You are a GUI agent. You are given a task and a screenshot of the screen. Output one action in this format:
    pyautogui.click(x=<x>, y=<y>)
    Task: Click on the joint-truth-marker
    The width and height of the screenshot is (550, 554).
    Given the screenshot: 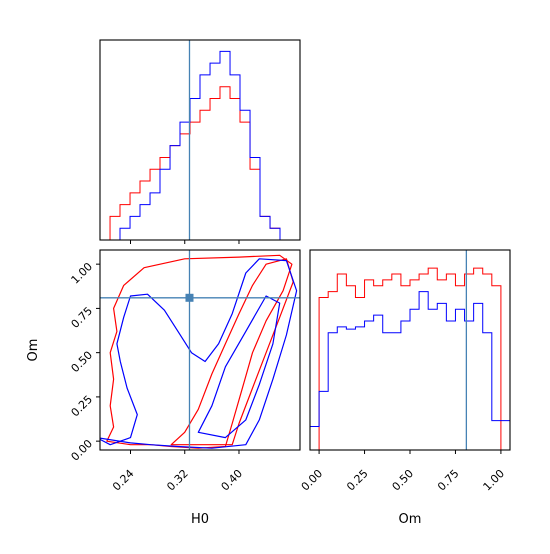 What is the action you would take?
    pyautogui.click(x=189, y=297)
    